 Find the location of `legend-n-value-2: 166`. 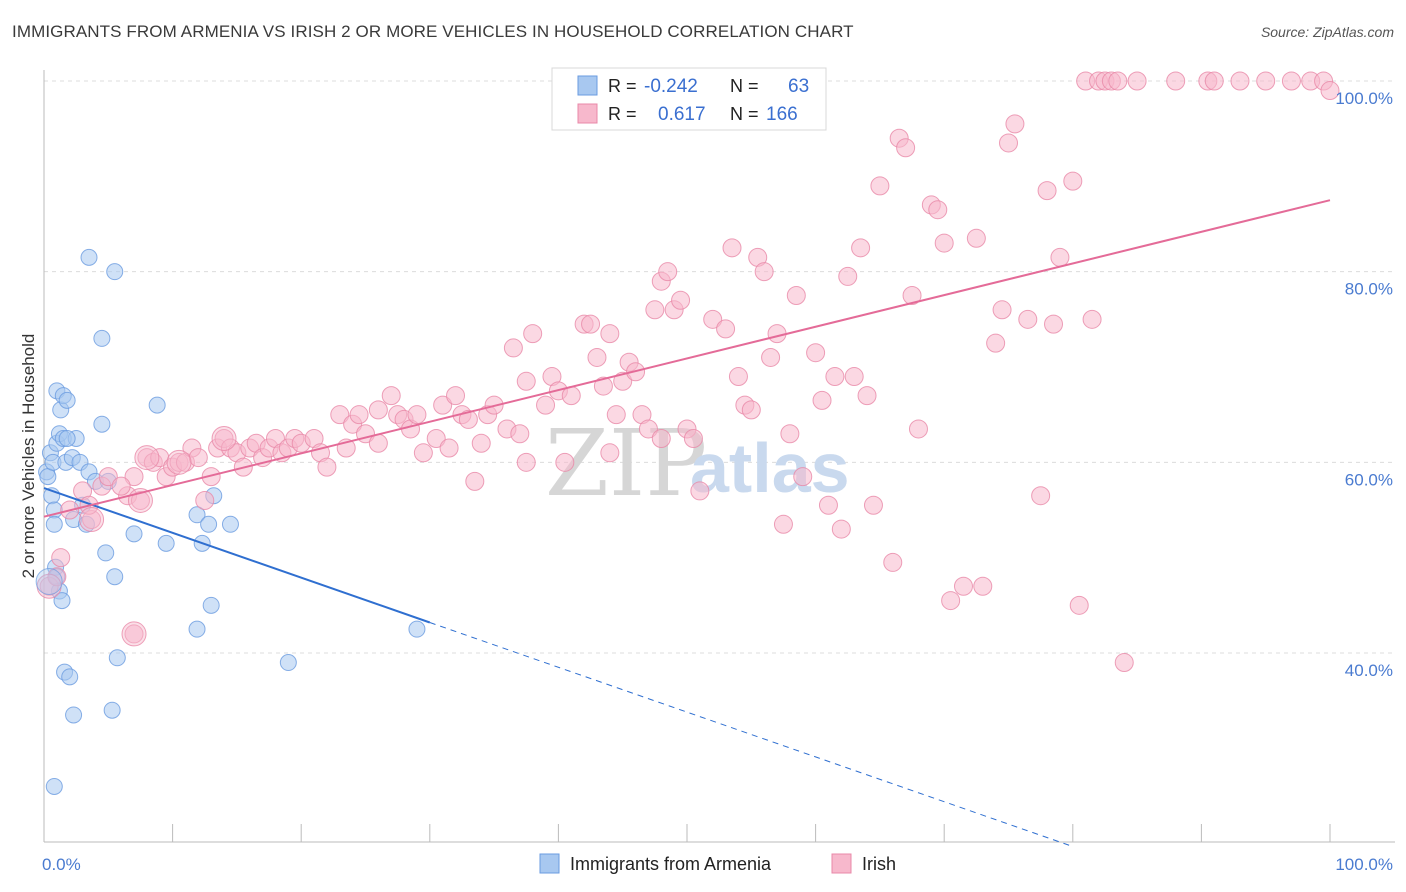

legend-n-value-2: 166 is located at coordinates (782, 114).